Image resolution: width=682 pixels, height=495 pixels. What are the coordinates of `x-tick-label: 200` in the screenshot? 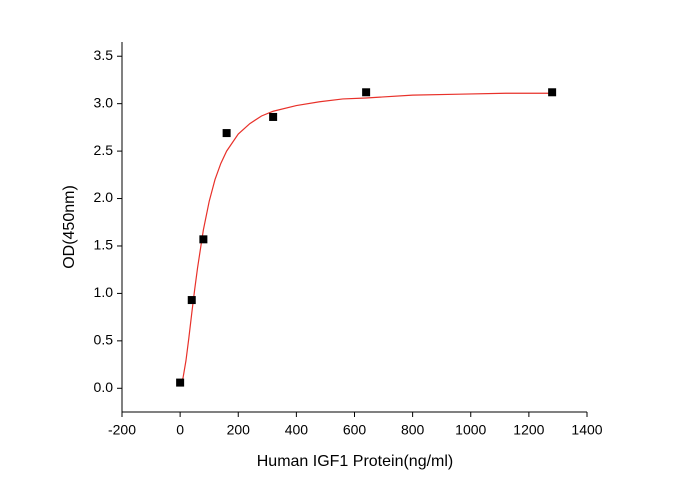 It's located at (239, 430).